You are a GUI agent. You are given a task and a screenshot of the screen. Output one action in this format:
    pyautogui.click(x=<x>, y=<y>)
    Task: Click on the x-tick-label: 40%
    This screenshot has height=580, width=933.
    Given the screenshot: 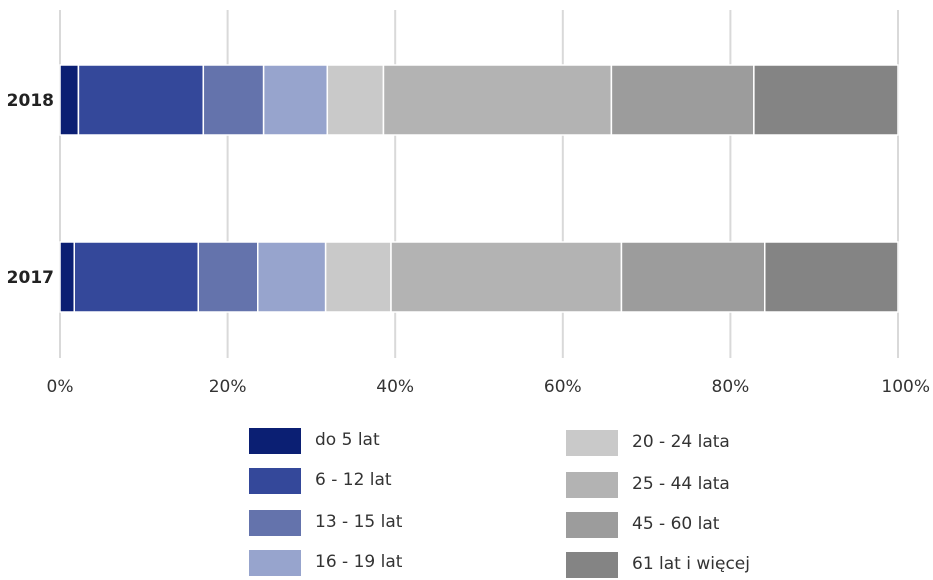 What is the action you would take?
    pyautogui.click(x=395, y=387)
    